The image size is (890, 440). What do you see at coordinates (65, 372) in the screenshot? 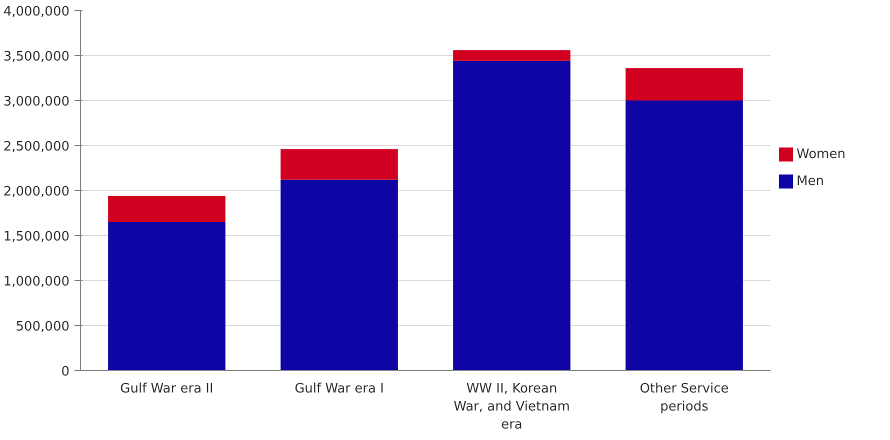
I see `y-tick-label: 0` at bounding box center [65, 372].